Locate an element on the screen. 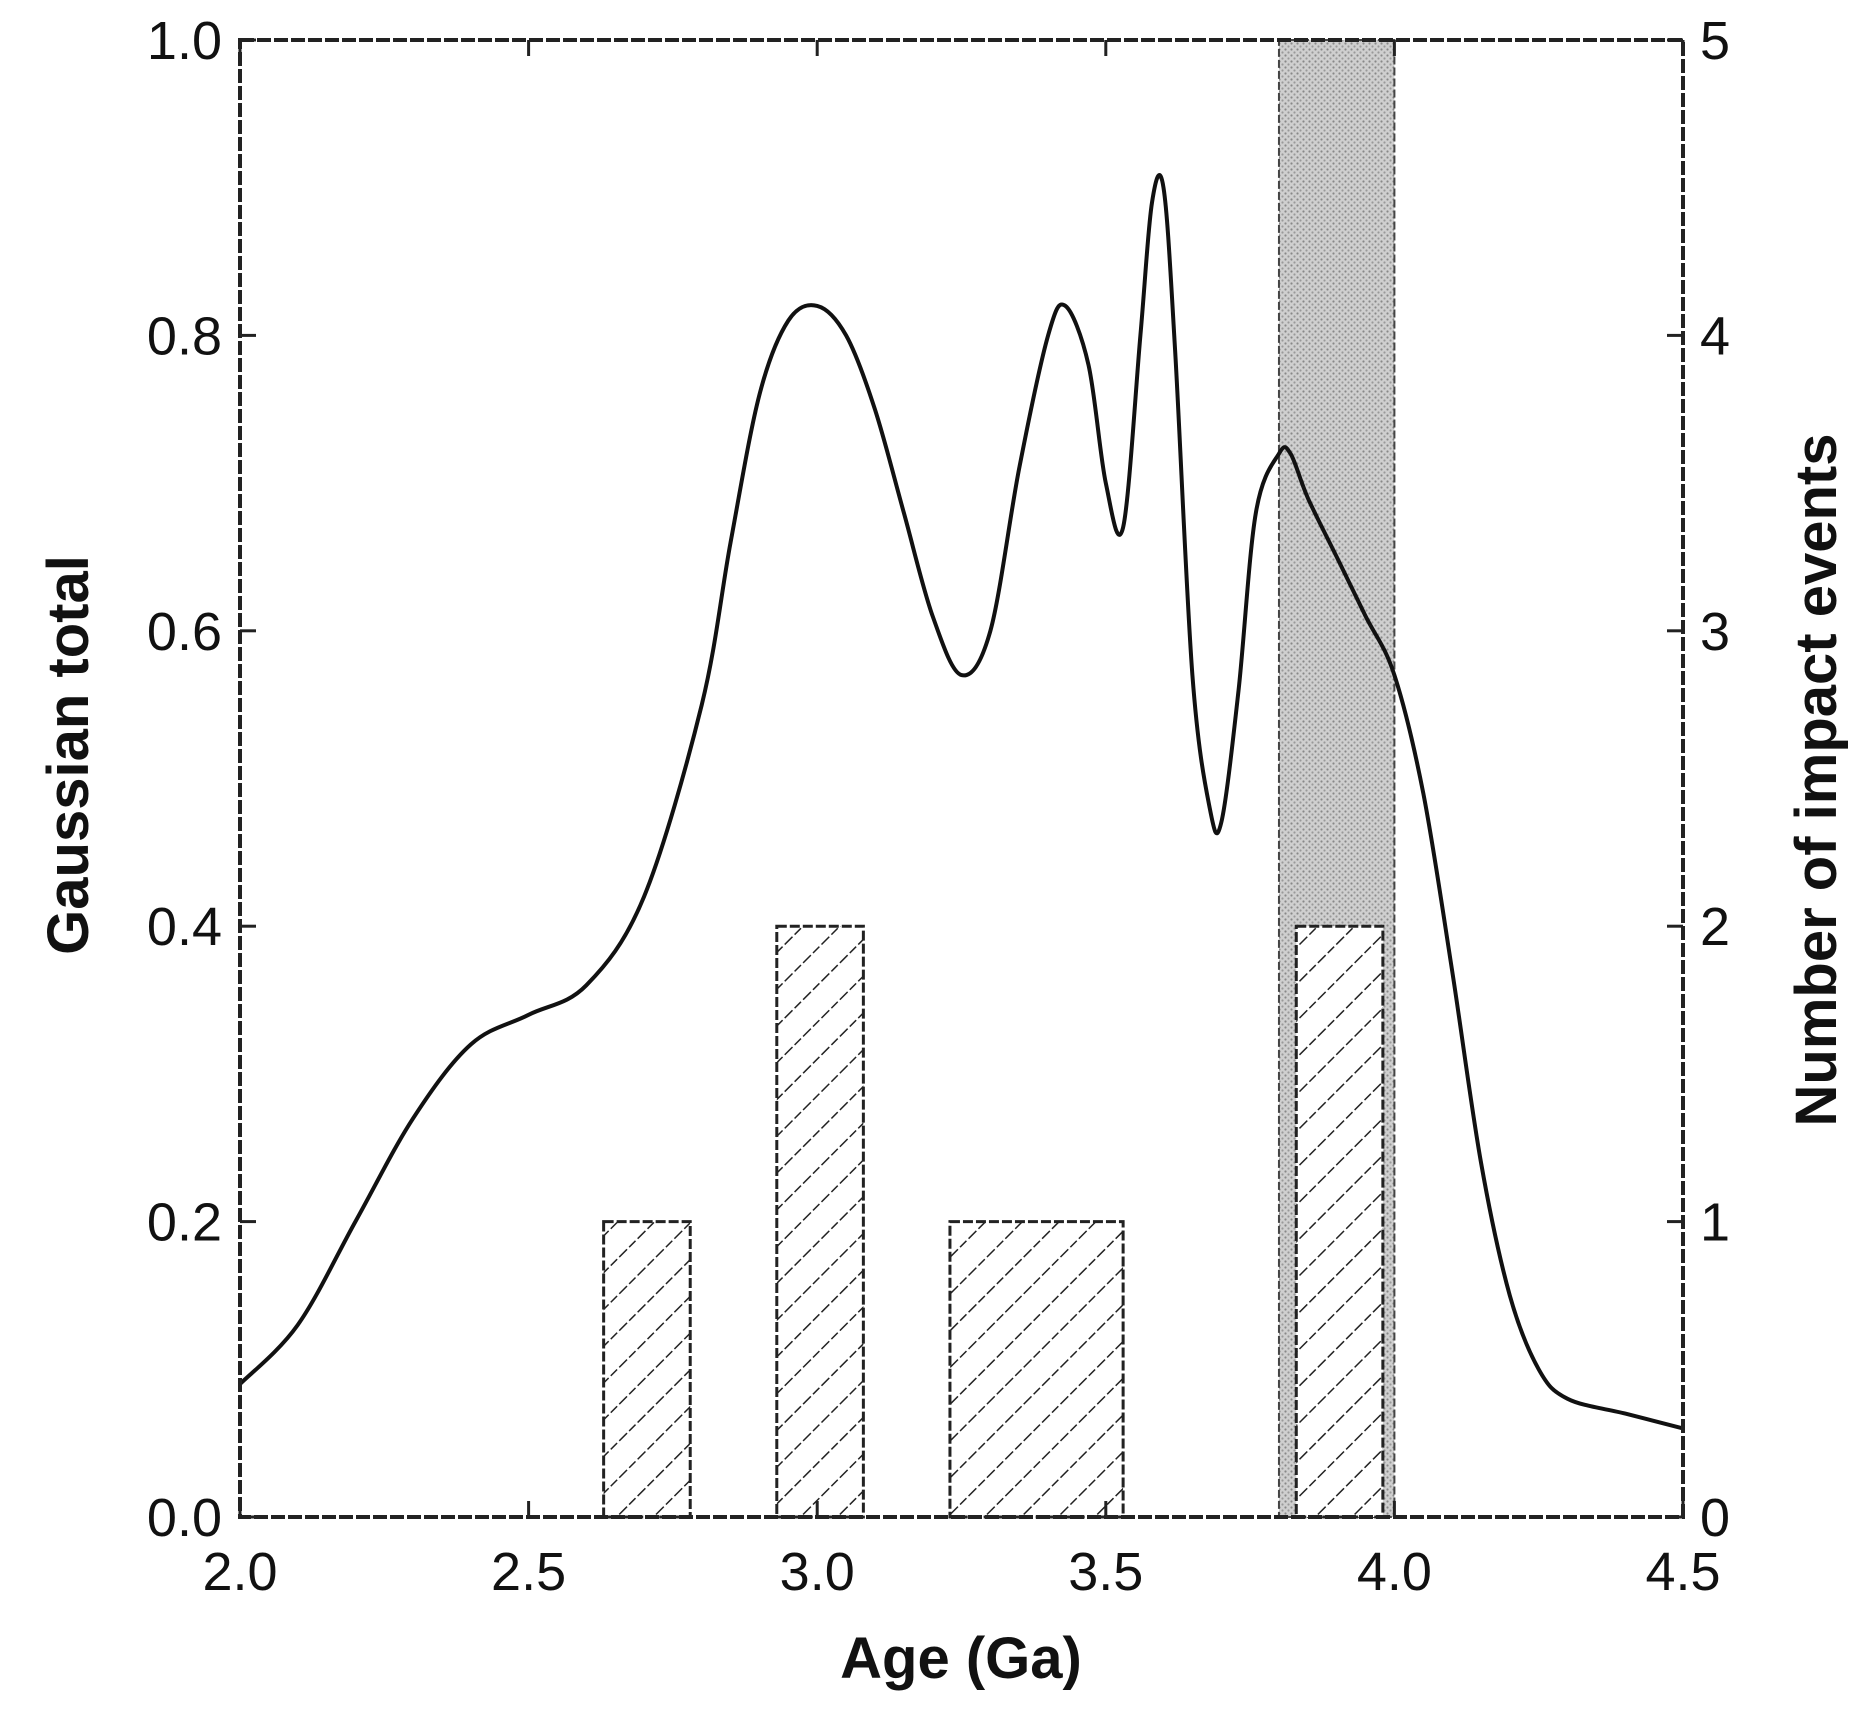 This screenshot has width=1866, height=1734. y-left-tick-label: 0.8 is located at coordinates (184, 336).